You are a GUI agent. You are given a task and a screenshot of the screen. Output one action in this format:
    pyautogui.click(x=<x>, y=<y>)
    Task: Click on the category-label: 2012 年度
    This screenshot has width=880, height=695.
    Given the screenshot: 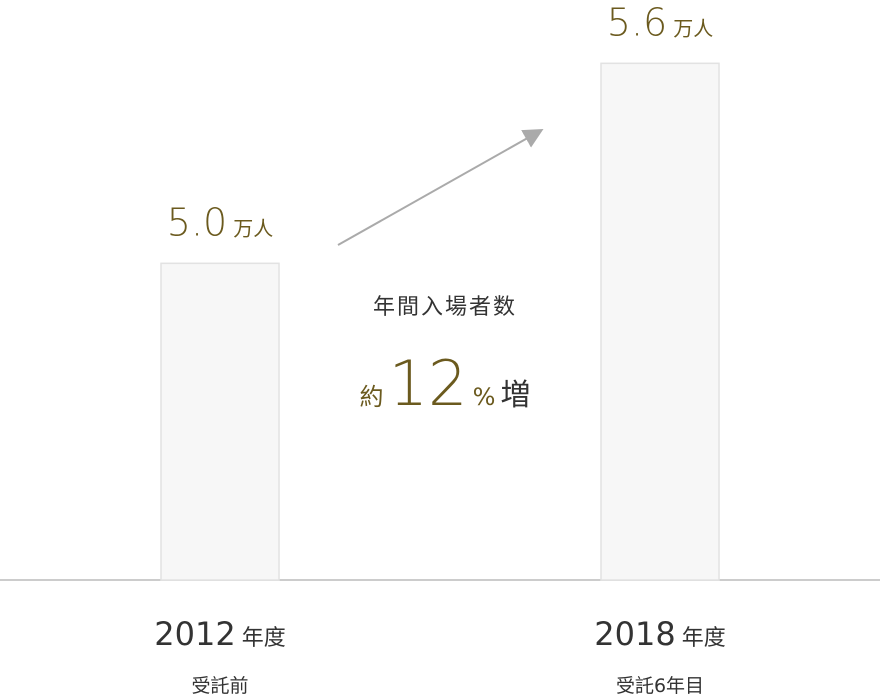 What is the action you would take?
    pyautogui.click(x=219, y=634)
    